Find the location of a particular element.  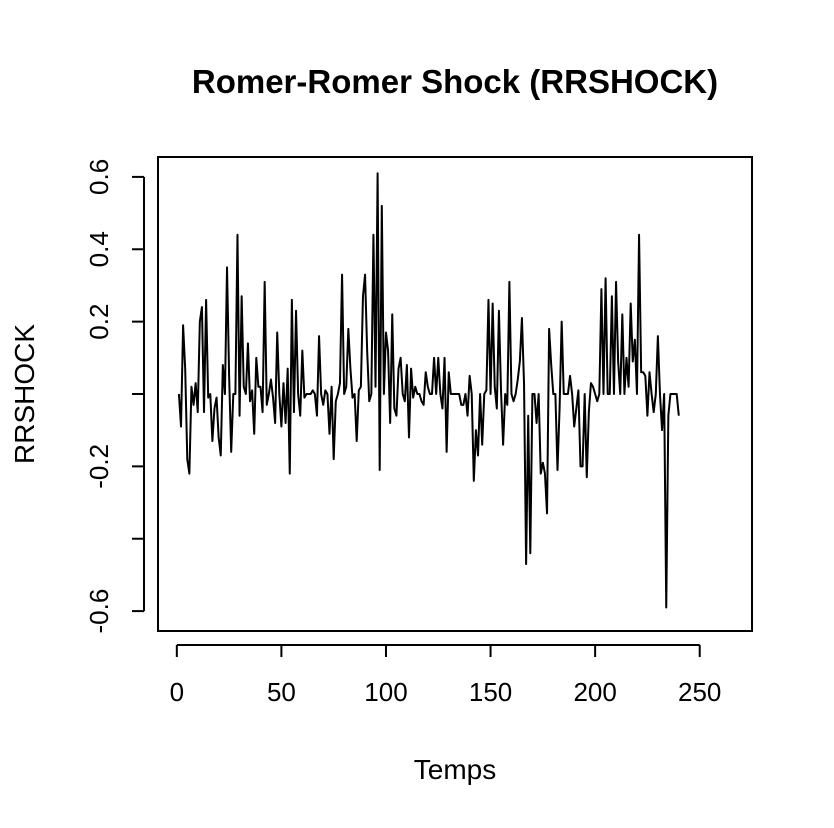

x-axis: 0 50 100 150 200 250 is located at coordinates (445, 675).